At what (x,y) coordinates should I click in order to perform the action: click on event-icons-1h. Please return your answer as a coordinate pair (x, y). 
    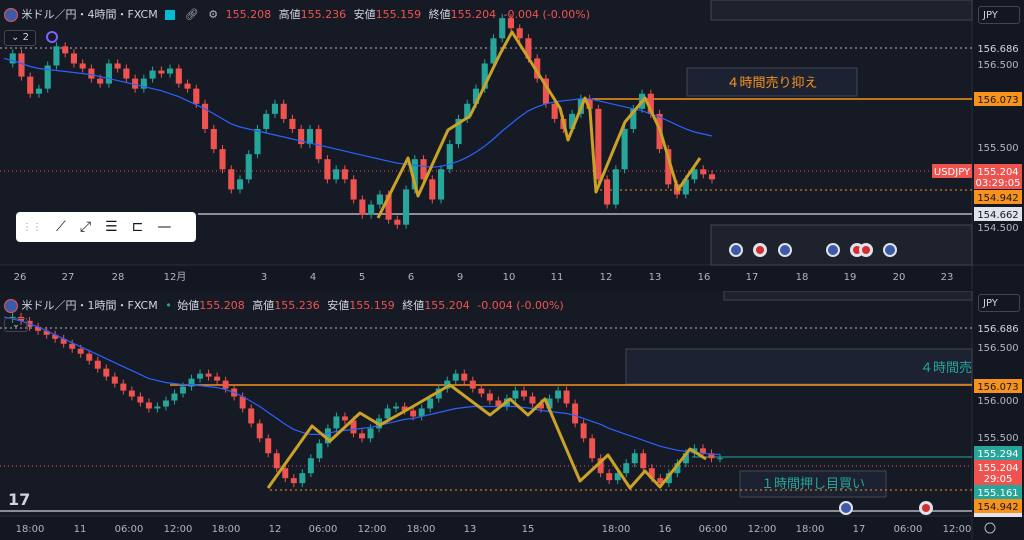
    Looking at the image, I should click on (886, 508).